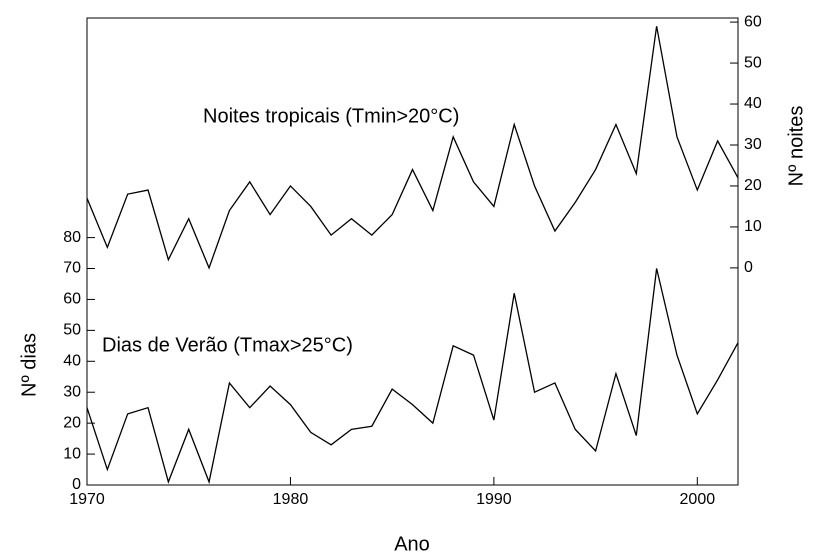 The width and height of the screenshot is (813, 559). I want to click on y2-axis-label: Nº noites, so click(796, 146).